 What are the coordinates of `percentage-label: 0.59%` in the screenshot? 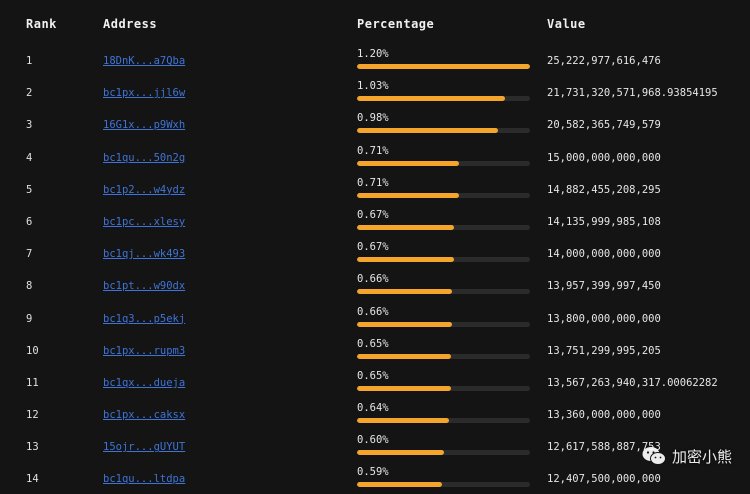 It's located at (373, 472).